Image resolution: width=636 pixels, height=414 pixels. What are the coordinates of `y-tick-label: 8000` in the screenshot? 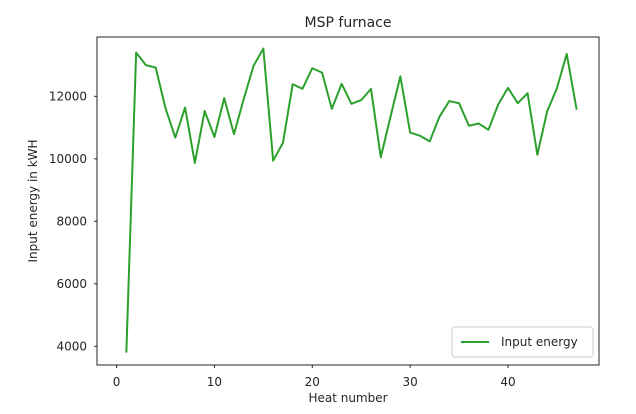 It's located at (71, 221).